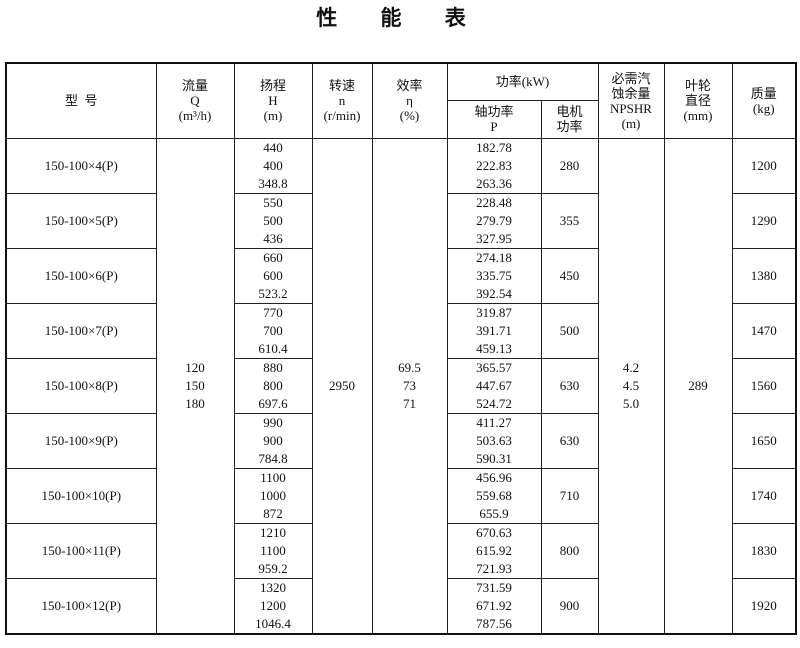 The height and width of the screenshot is (648, 800). What do you see at coordinates (494, 440) in the screenshot?
I see `shaft-power-cell: 411.27 503.63 590.31` at bounding box center [494, 440].